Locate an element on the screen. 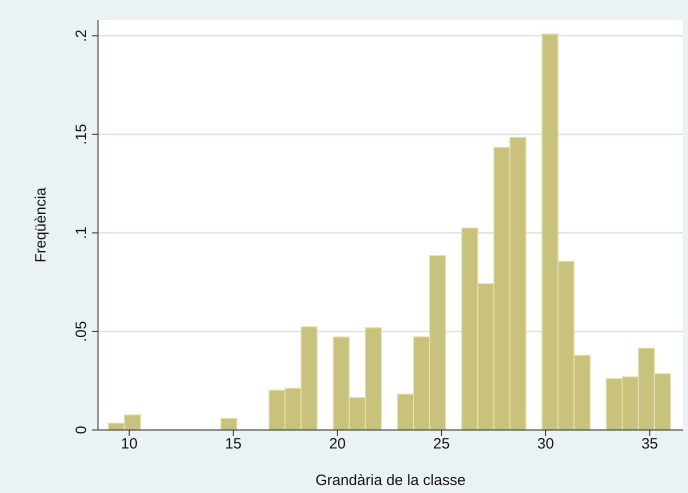  x-tick-label: 20 is located at coordinates (337, 444).